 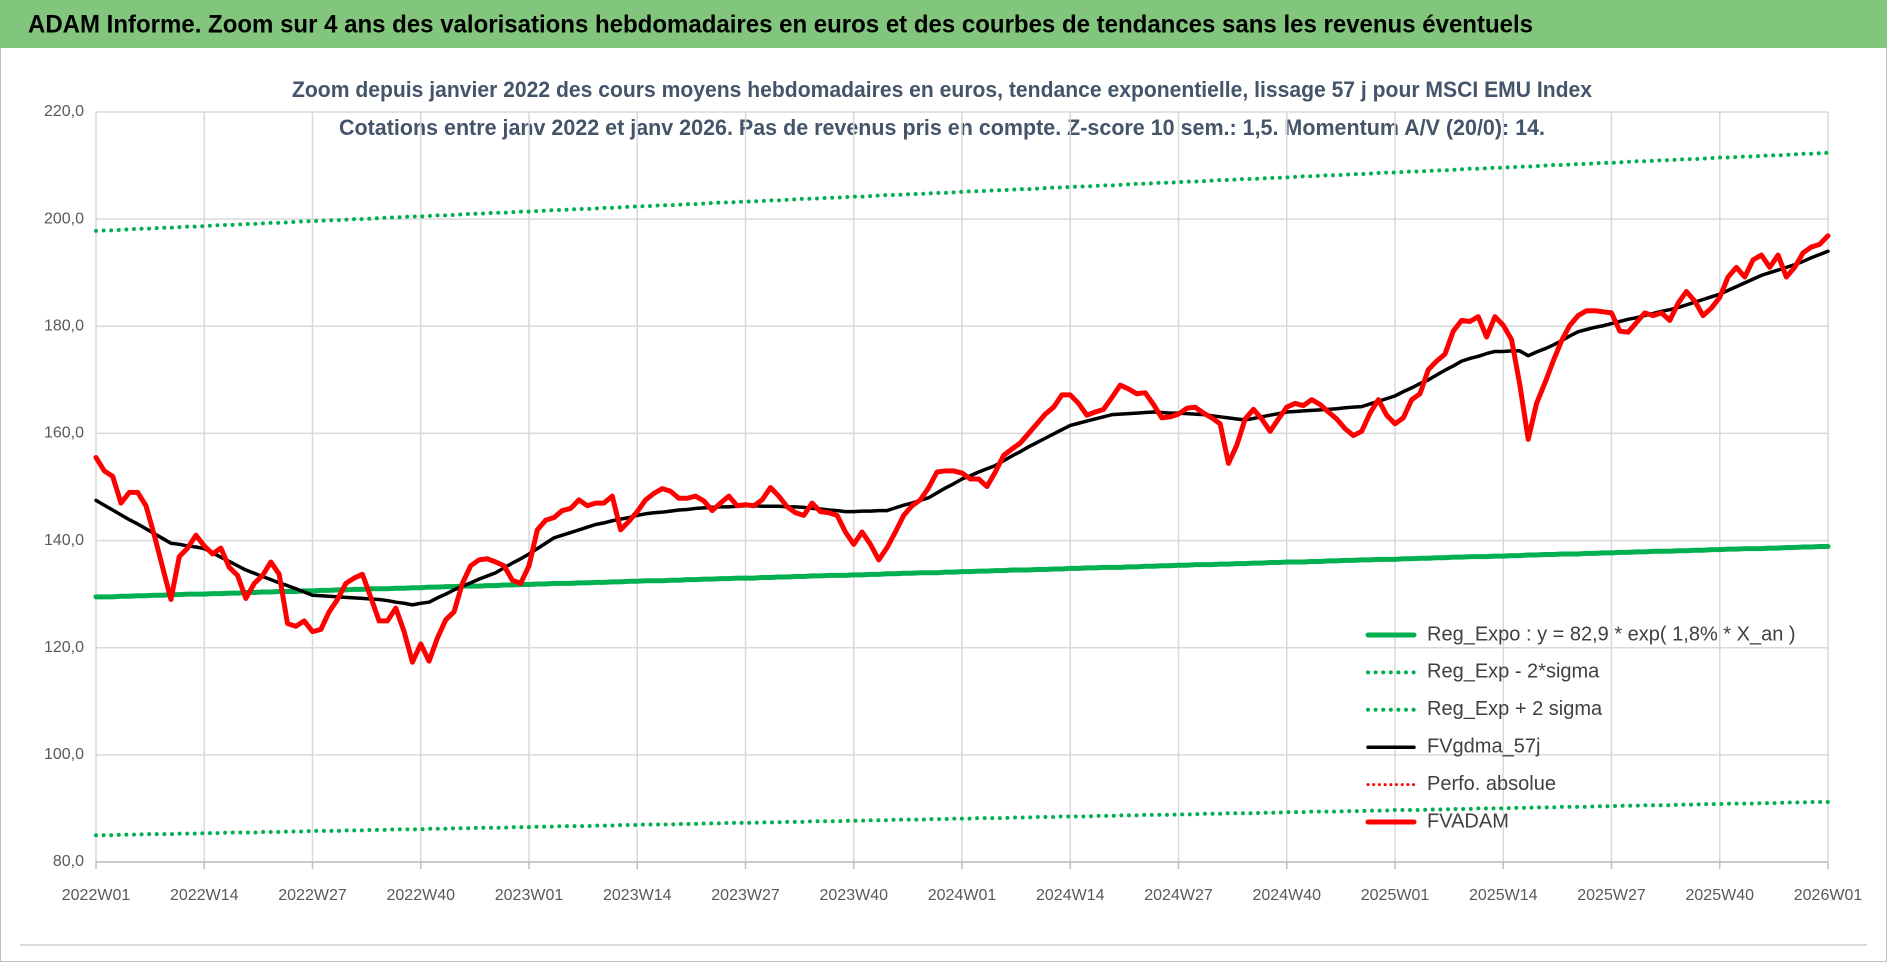 What do you see at coordinates (1491, 784) in the screenshot?
I see `legend-label: Perfo. absolue` at bounding box center [1491, 784].